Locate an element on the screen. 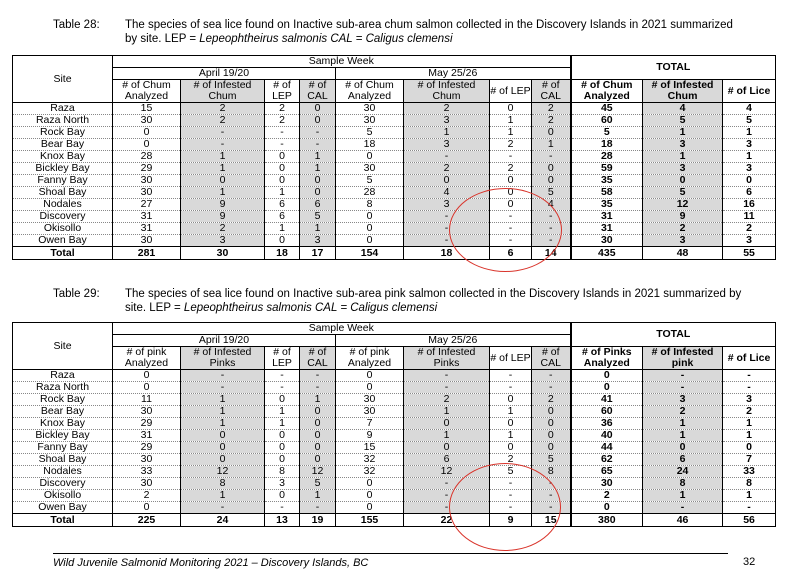 This screenshot has height=577, width=800. w1-analyzed-cell: 28 is located at coordinates (146, 156).